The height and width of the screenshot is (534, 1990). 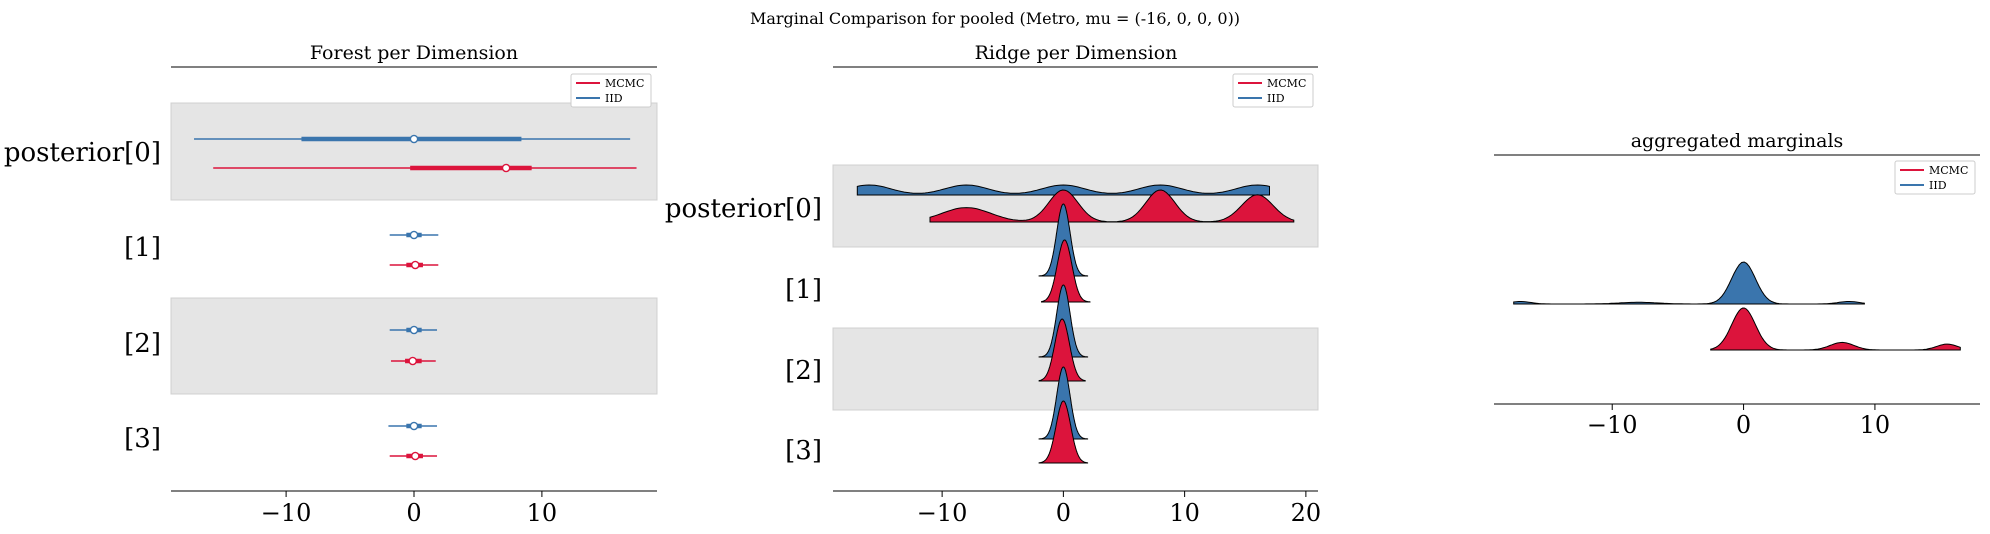 What do you see at coordinates (1835, 329) in the screenshot?
I see `aggregated-density-mcmc` at bounding box center [1835, 329].